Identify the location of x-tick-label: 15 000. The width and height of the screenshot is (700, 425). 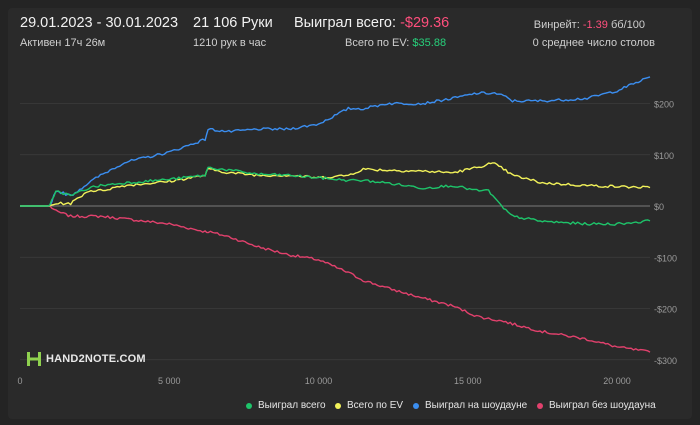
(468, 381).